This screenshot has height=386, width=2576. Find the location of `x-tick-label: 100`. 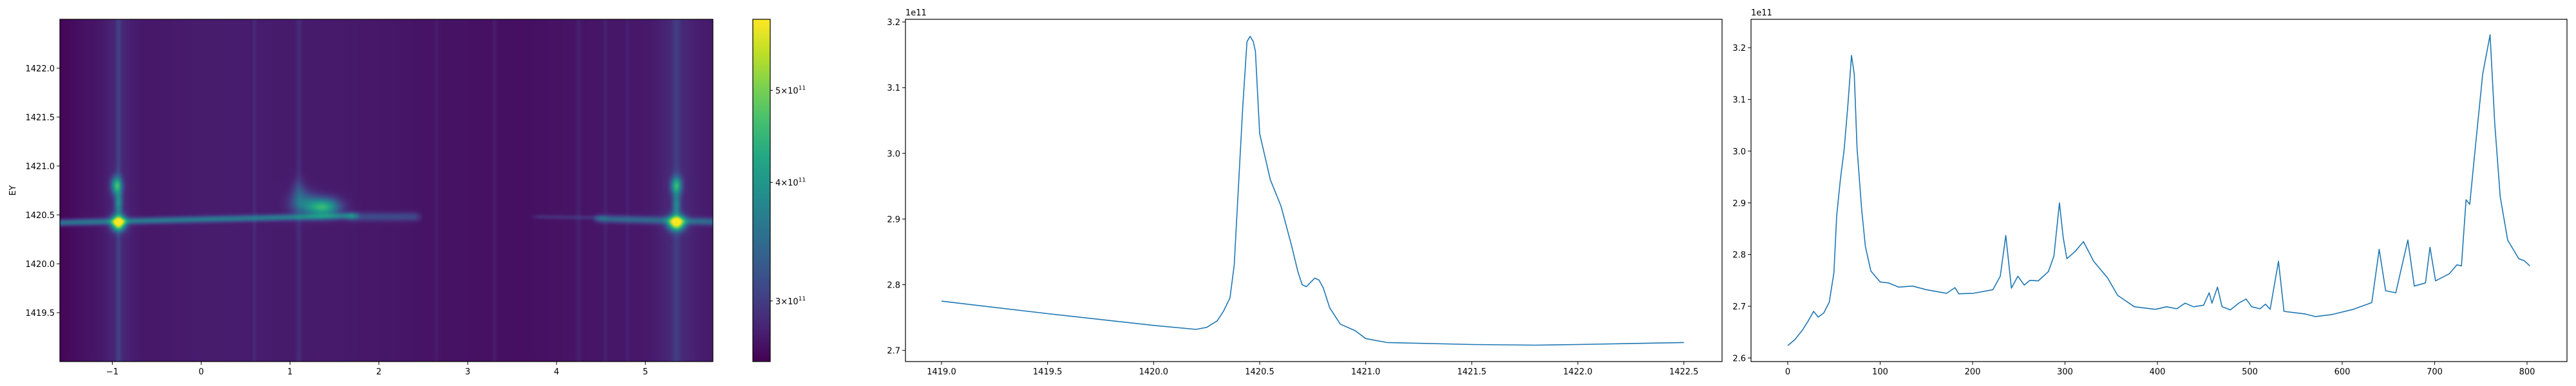

x-tick-label: 100 is located at coordinates (1880, 372).